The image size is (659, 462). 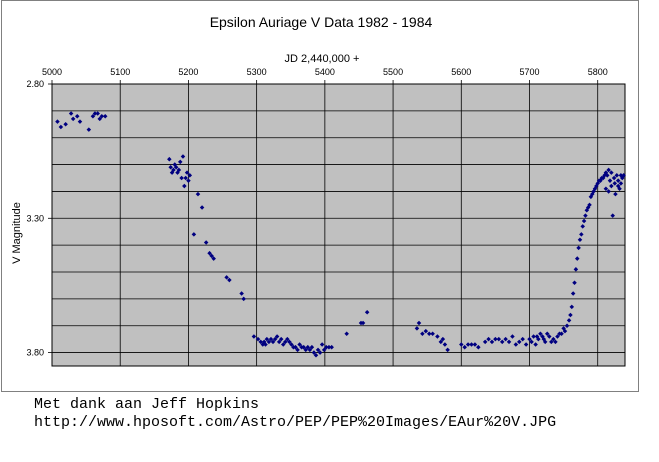 I want to click on credit-text: Met dank aan Jeff Hopkins, so click(x=147, y=404).